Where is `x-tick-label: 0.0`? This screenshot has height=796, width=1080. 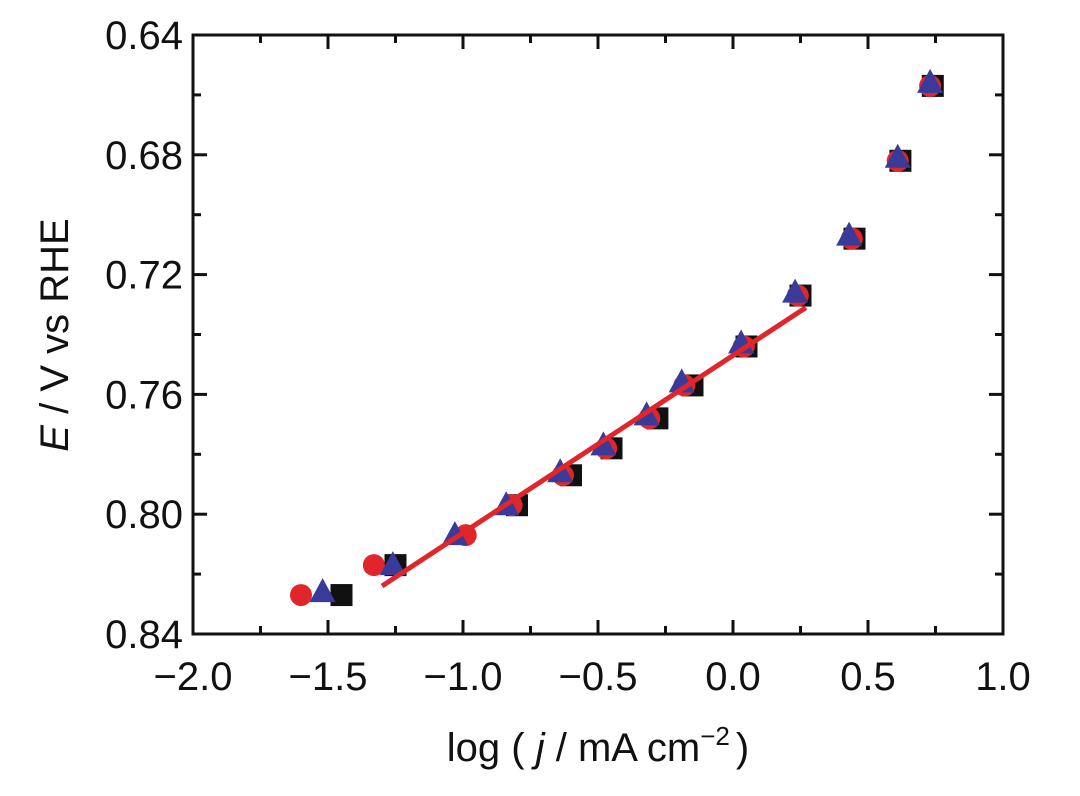 x-tick-label: 0.0 is located at coordinates (733, 677).